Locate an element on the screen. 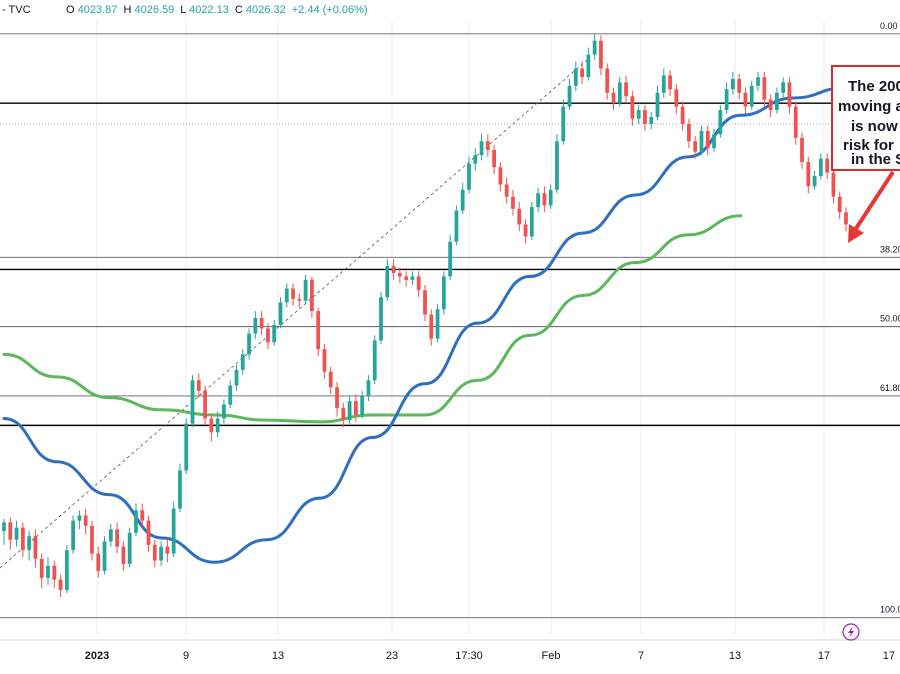 Image resolution: width=900 pixels, height=674 pixels. annotation-line-4: risk for is located at coordinates (868, 145).